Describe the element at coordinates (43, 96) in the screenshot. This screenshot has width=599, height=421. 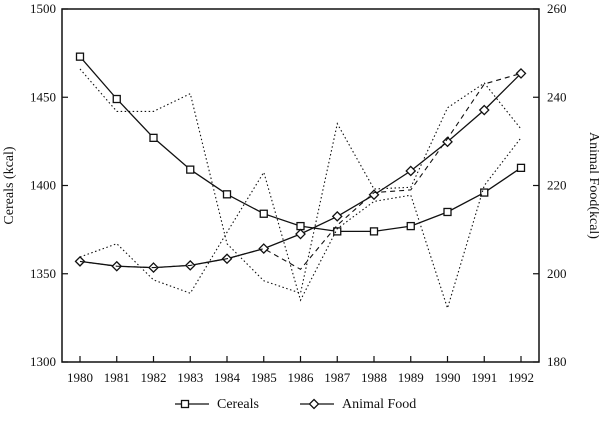
I see `left-tick-label: 1450` at that location.